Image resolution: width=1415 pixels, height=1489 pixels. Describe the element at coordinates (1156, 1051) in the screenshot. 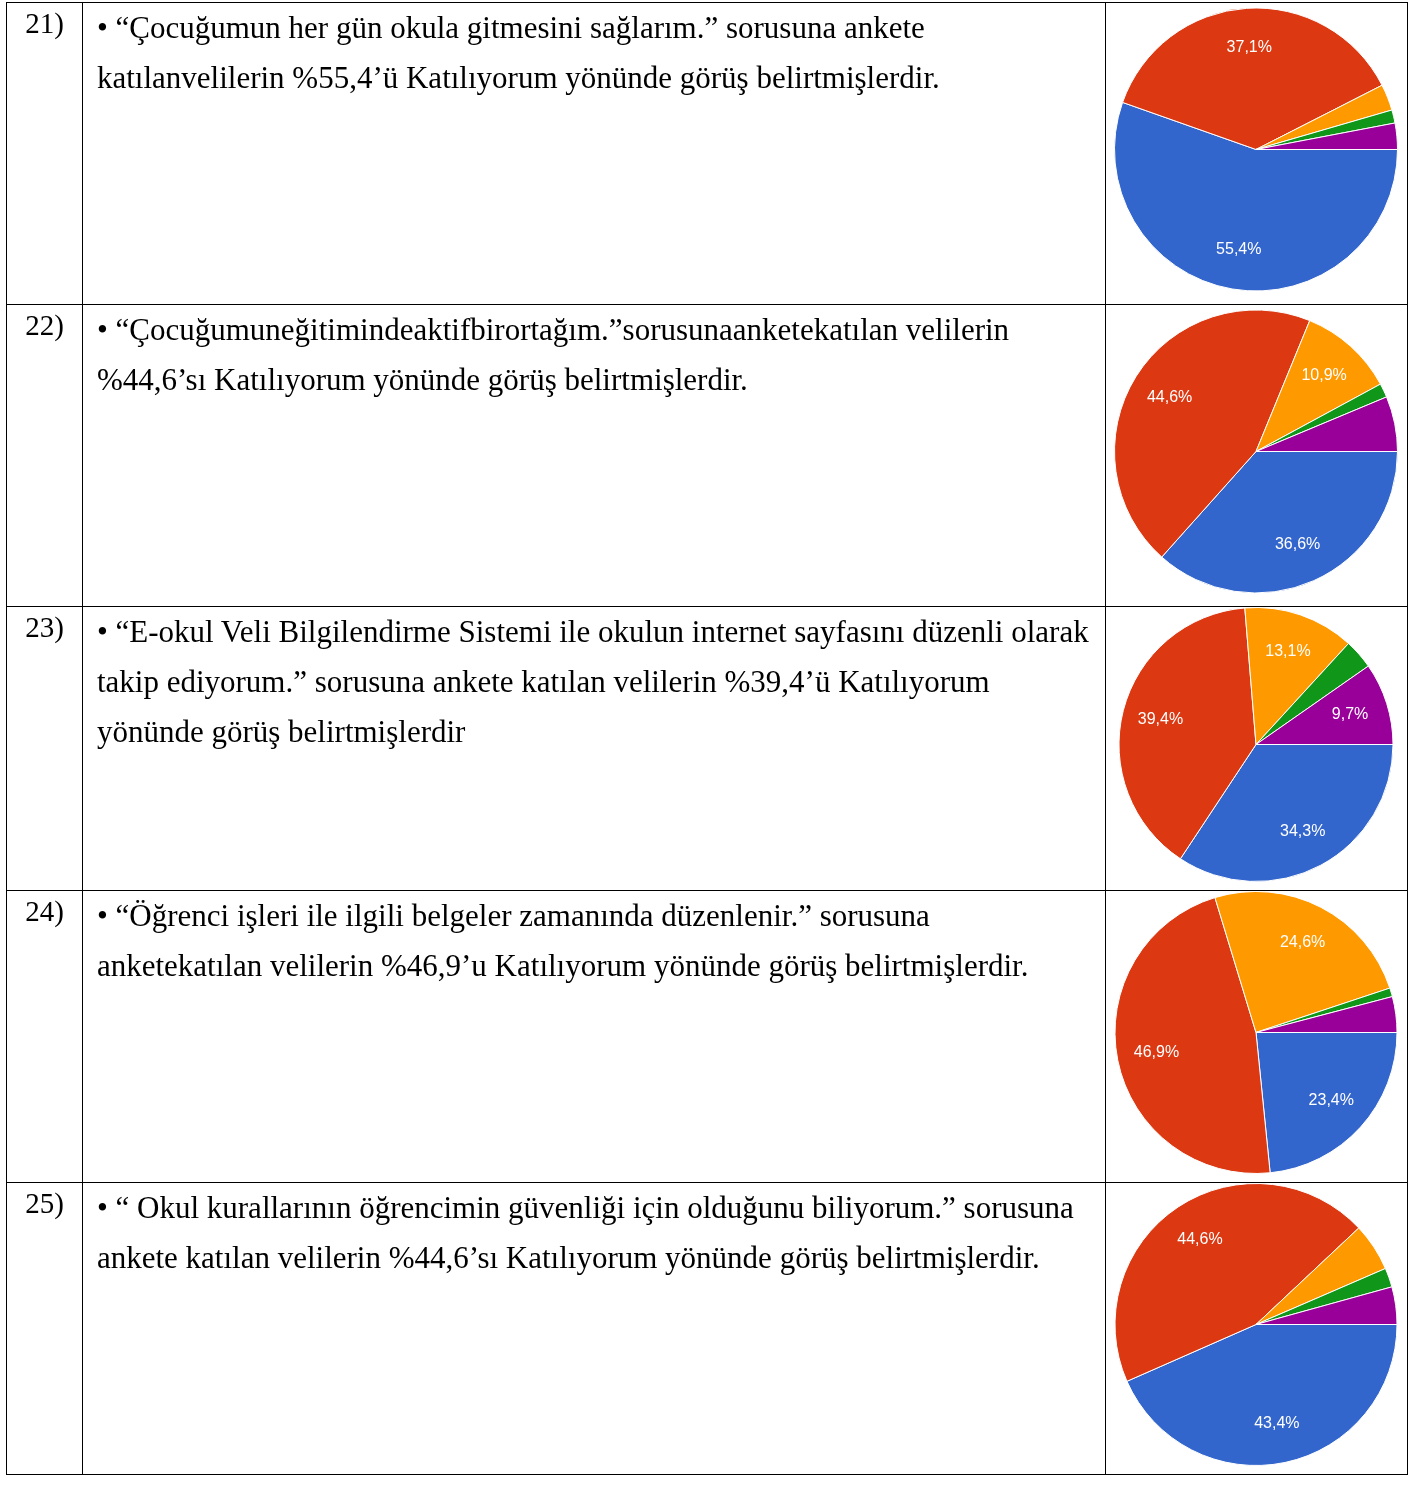

I see `data-label: 46,9%` at that location.